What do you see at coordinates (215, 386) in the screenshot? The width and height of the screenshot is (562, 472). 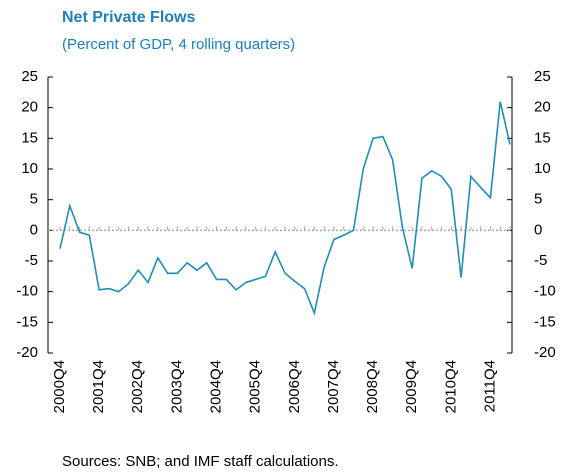 I see `x-tick-label: 2004Q4` at bounding box center [215, 386].